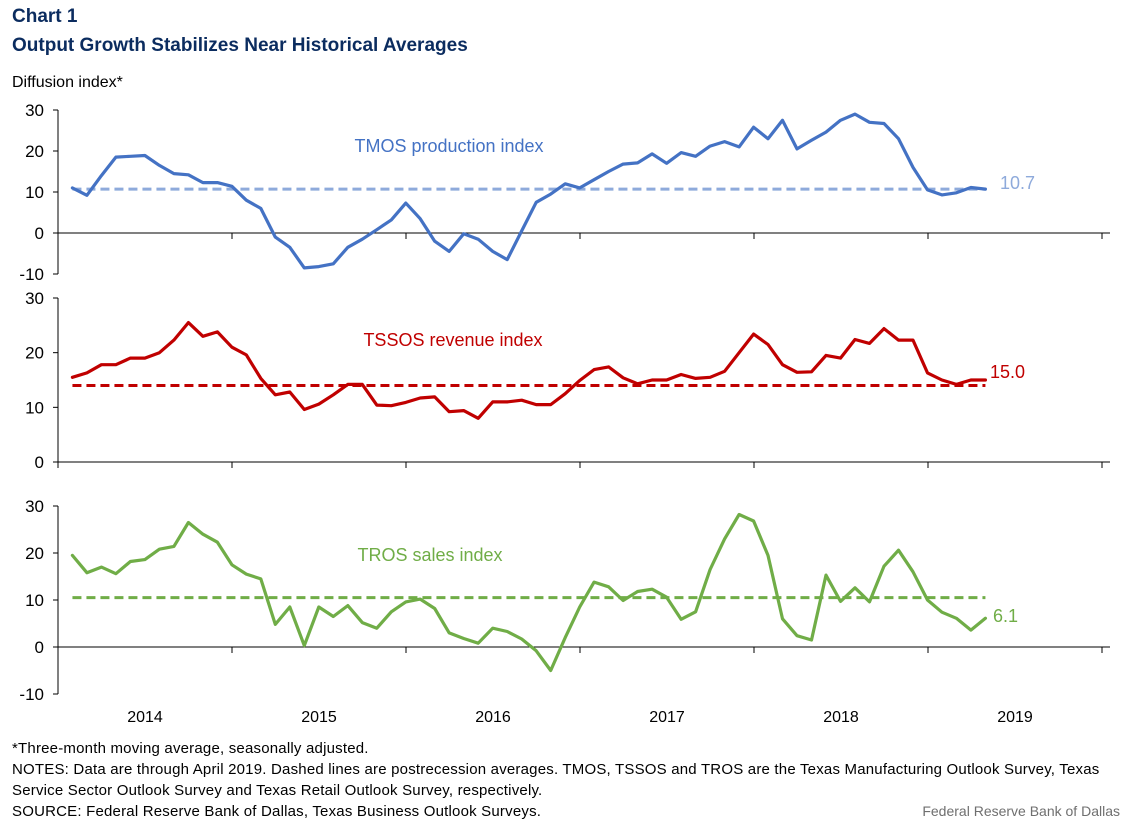 Image resolution: width=1138 pixels, height=827 pixels. Describe the element at coordinates (1007, 372) in the screenshot. I see `tssos-value-label: 15.0` at that location.